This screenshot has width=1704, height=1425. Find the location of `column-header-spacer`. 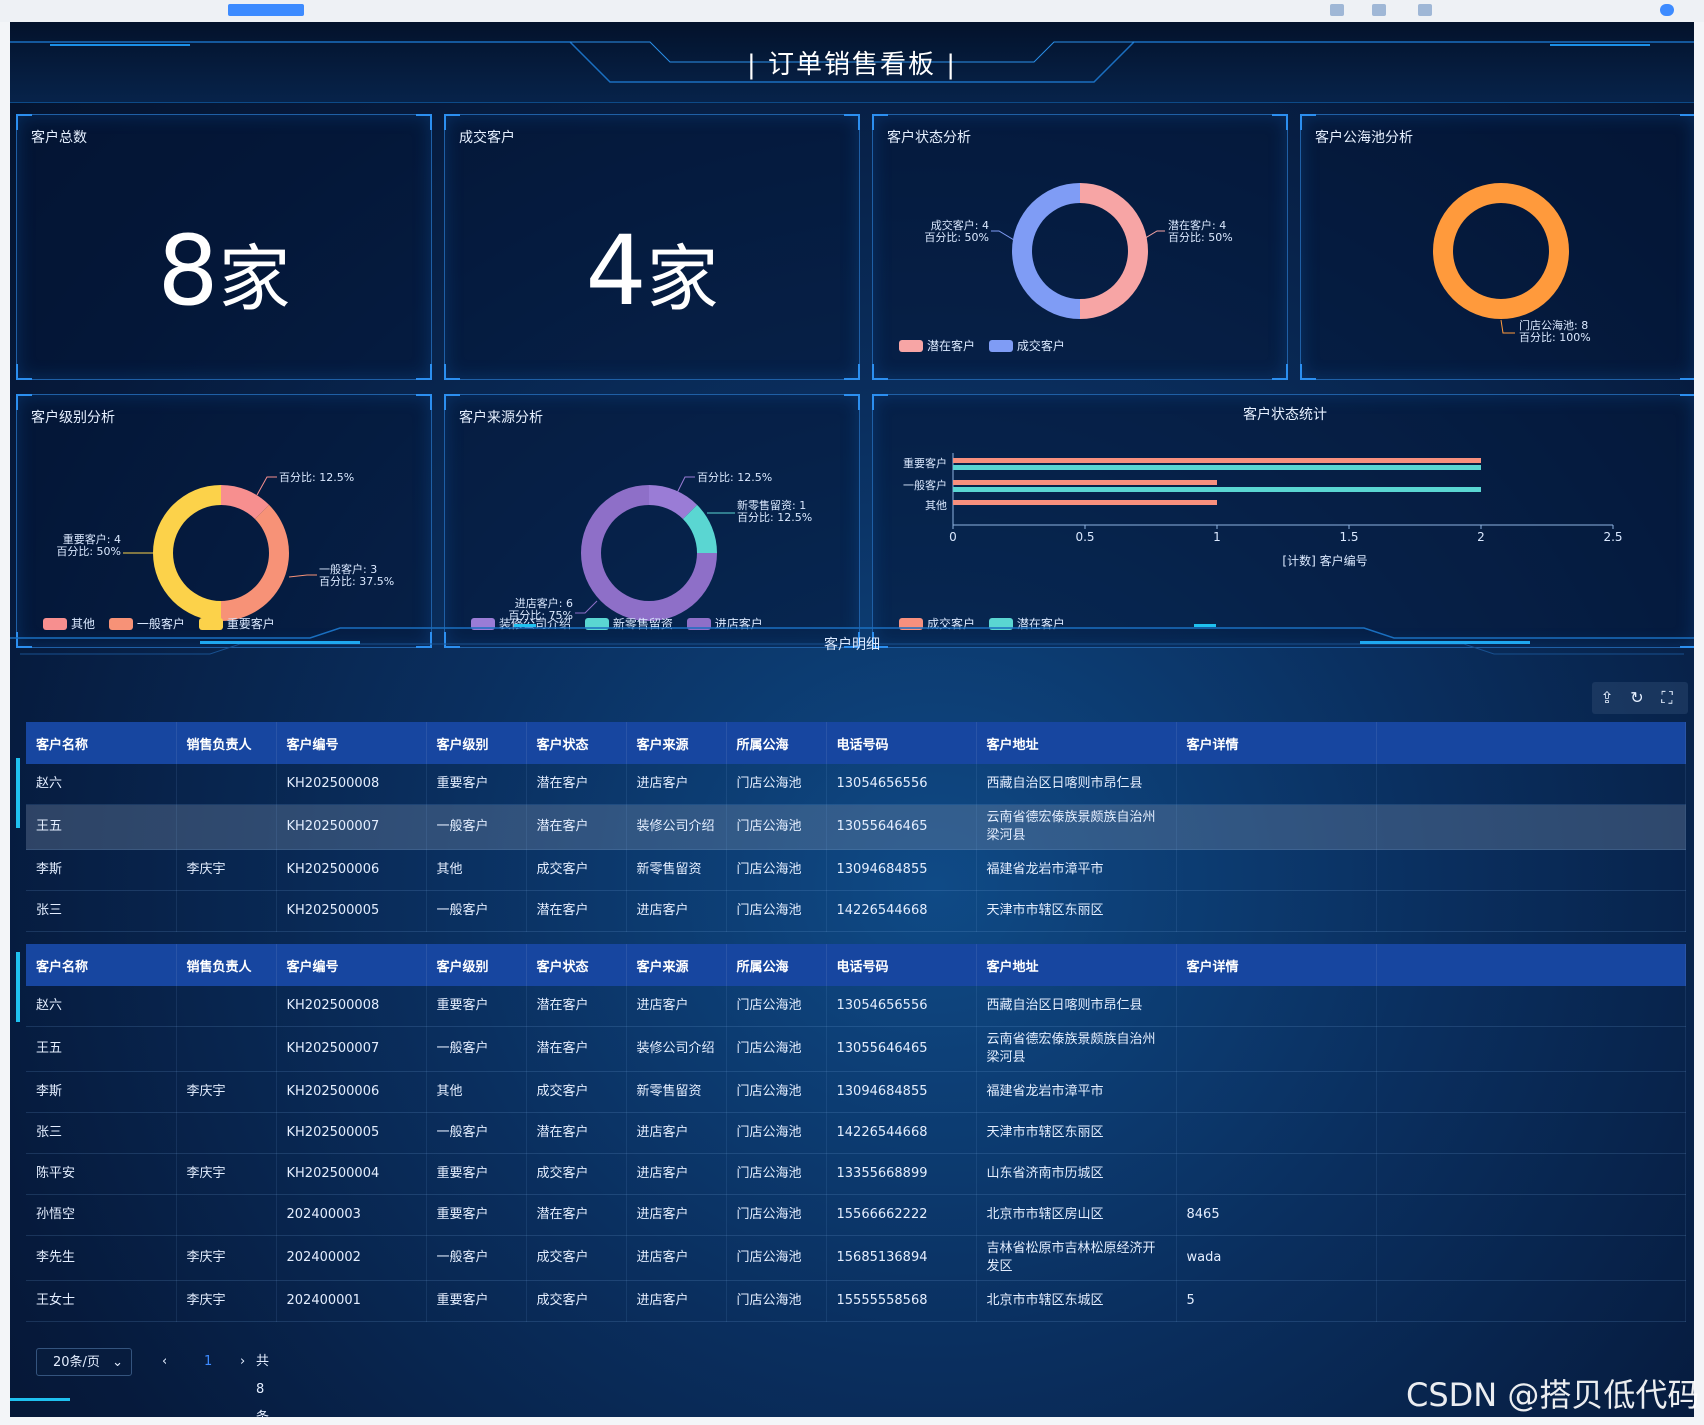

column-header-spacer is located at coordinates (1531, 743).